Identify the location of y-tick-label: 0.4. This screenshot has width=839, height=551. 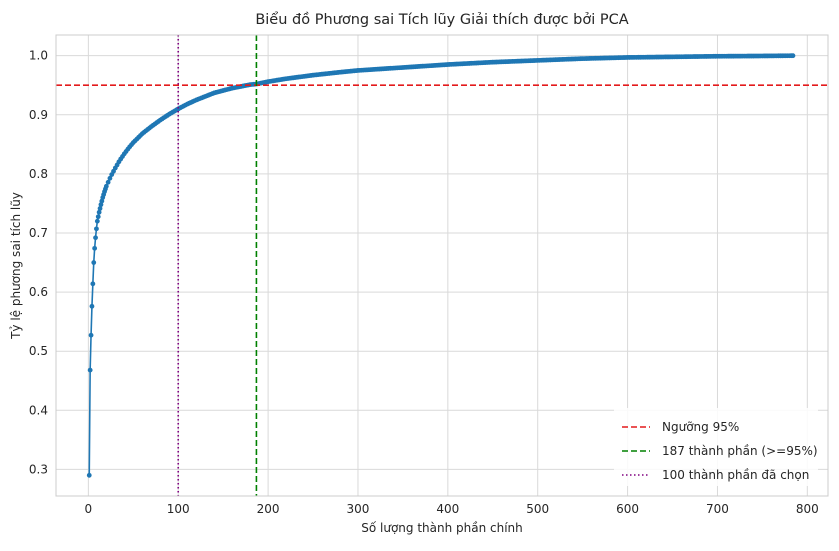
(38, 410).